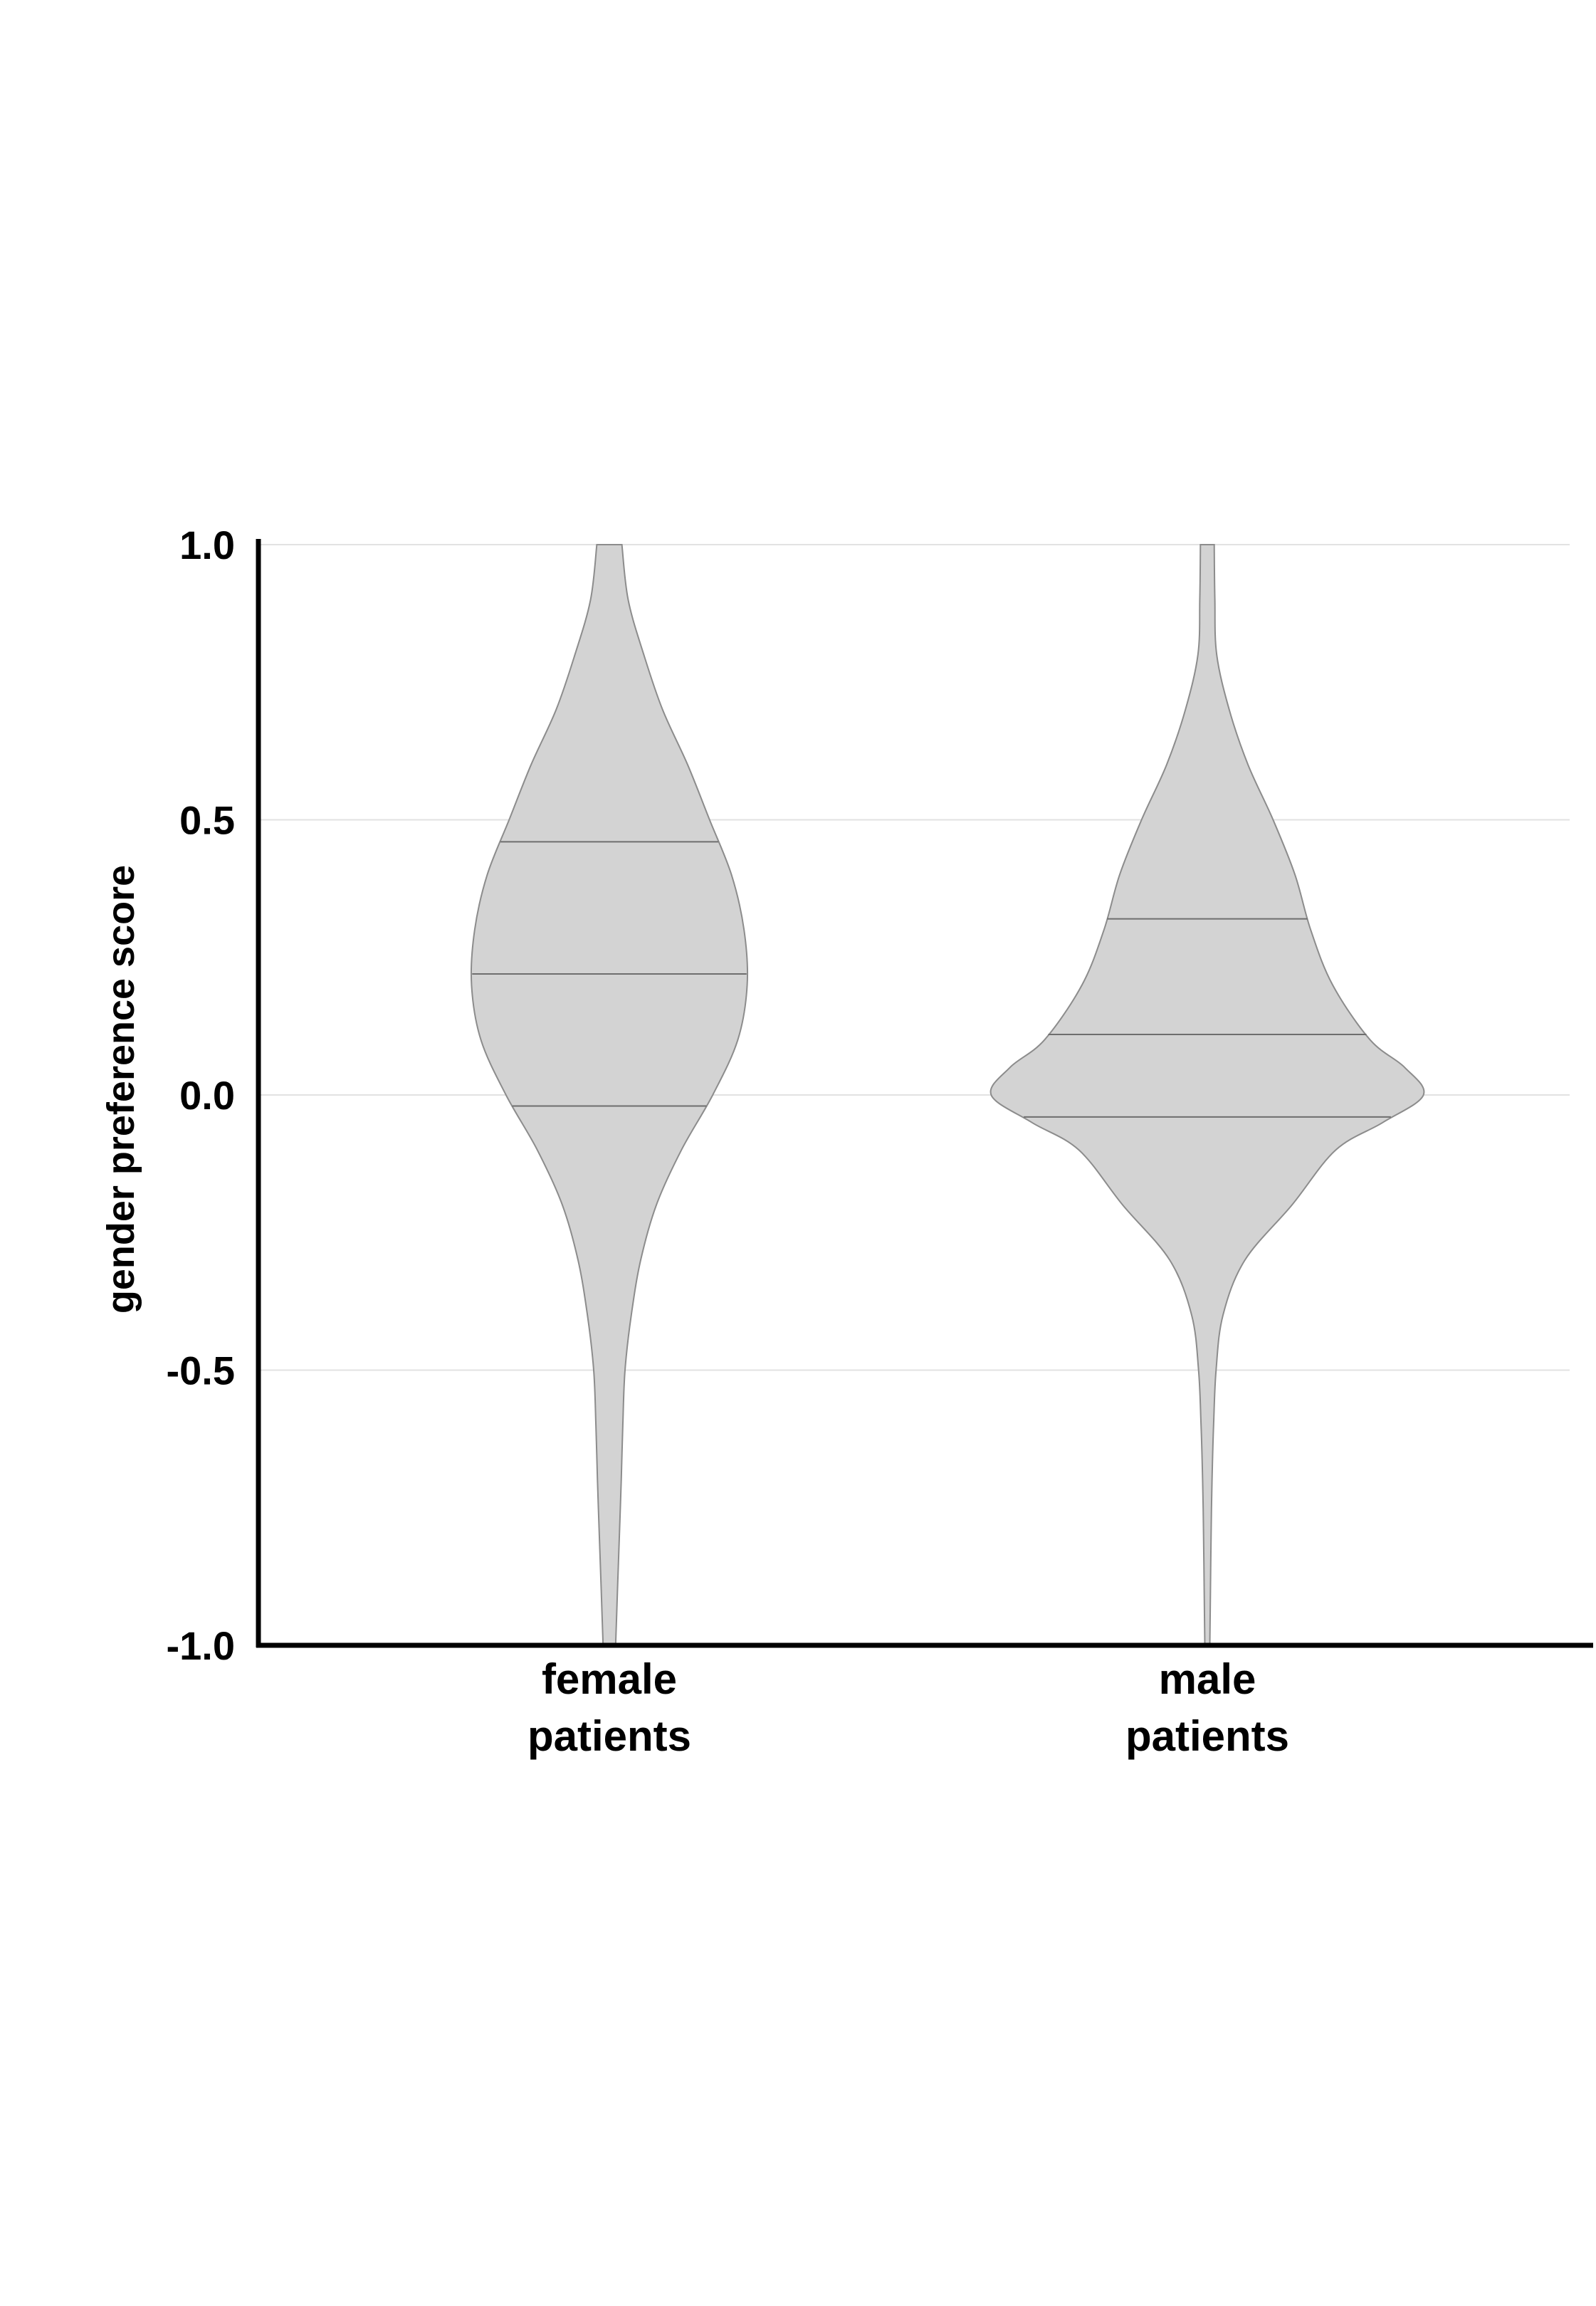 This screenshot has width=1596, height=2306. Describe the element at coordinates (609, 1707) in the screenshot. I see `category-label-female: female patients` at that location.